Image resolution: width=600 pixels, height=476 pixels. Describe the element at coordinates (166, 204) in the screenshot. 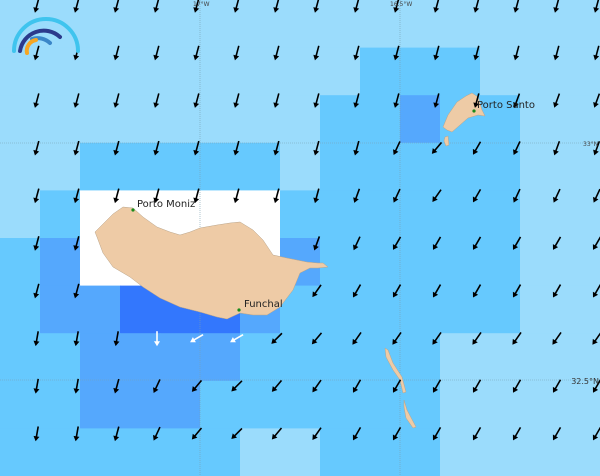

I see `town-label-porto-moniz: Porto Moniz` at that location.